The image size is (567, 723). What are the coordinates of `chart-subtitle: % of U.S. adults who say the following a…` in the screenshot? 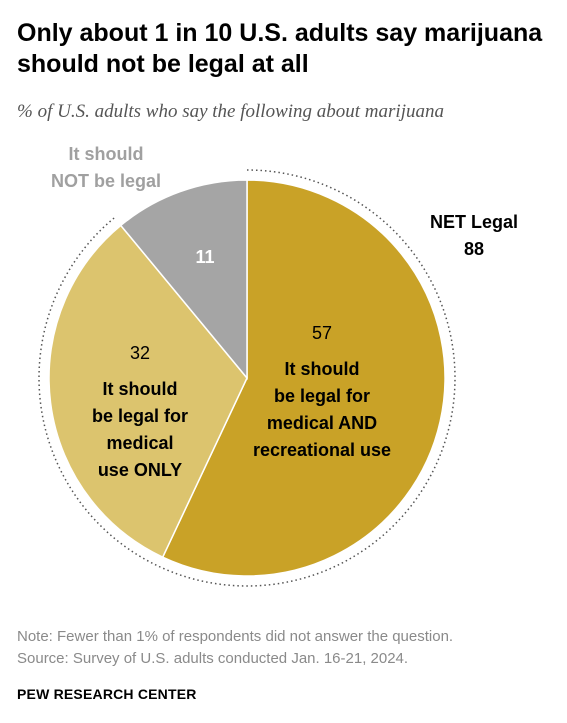 It's located at (230, 111).